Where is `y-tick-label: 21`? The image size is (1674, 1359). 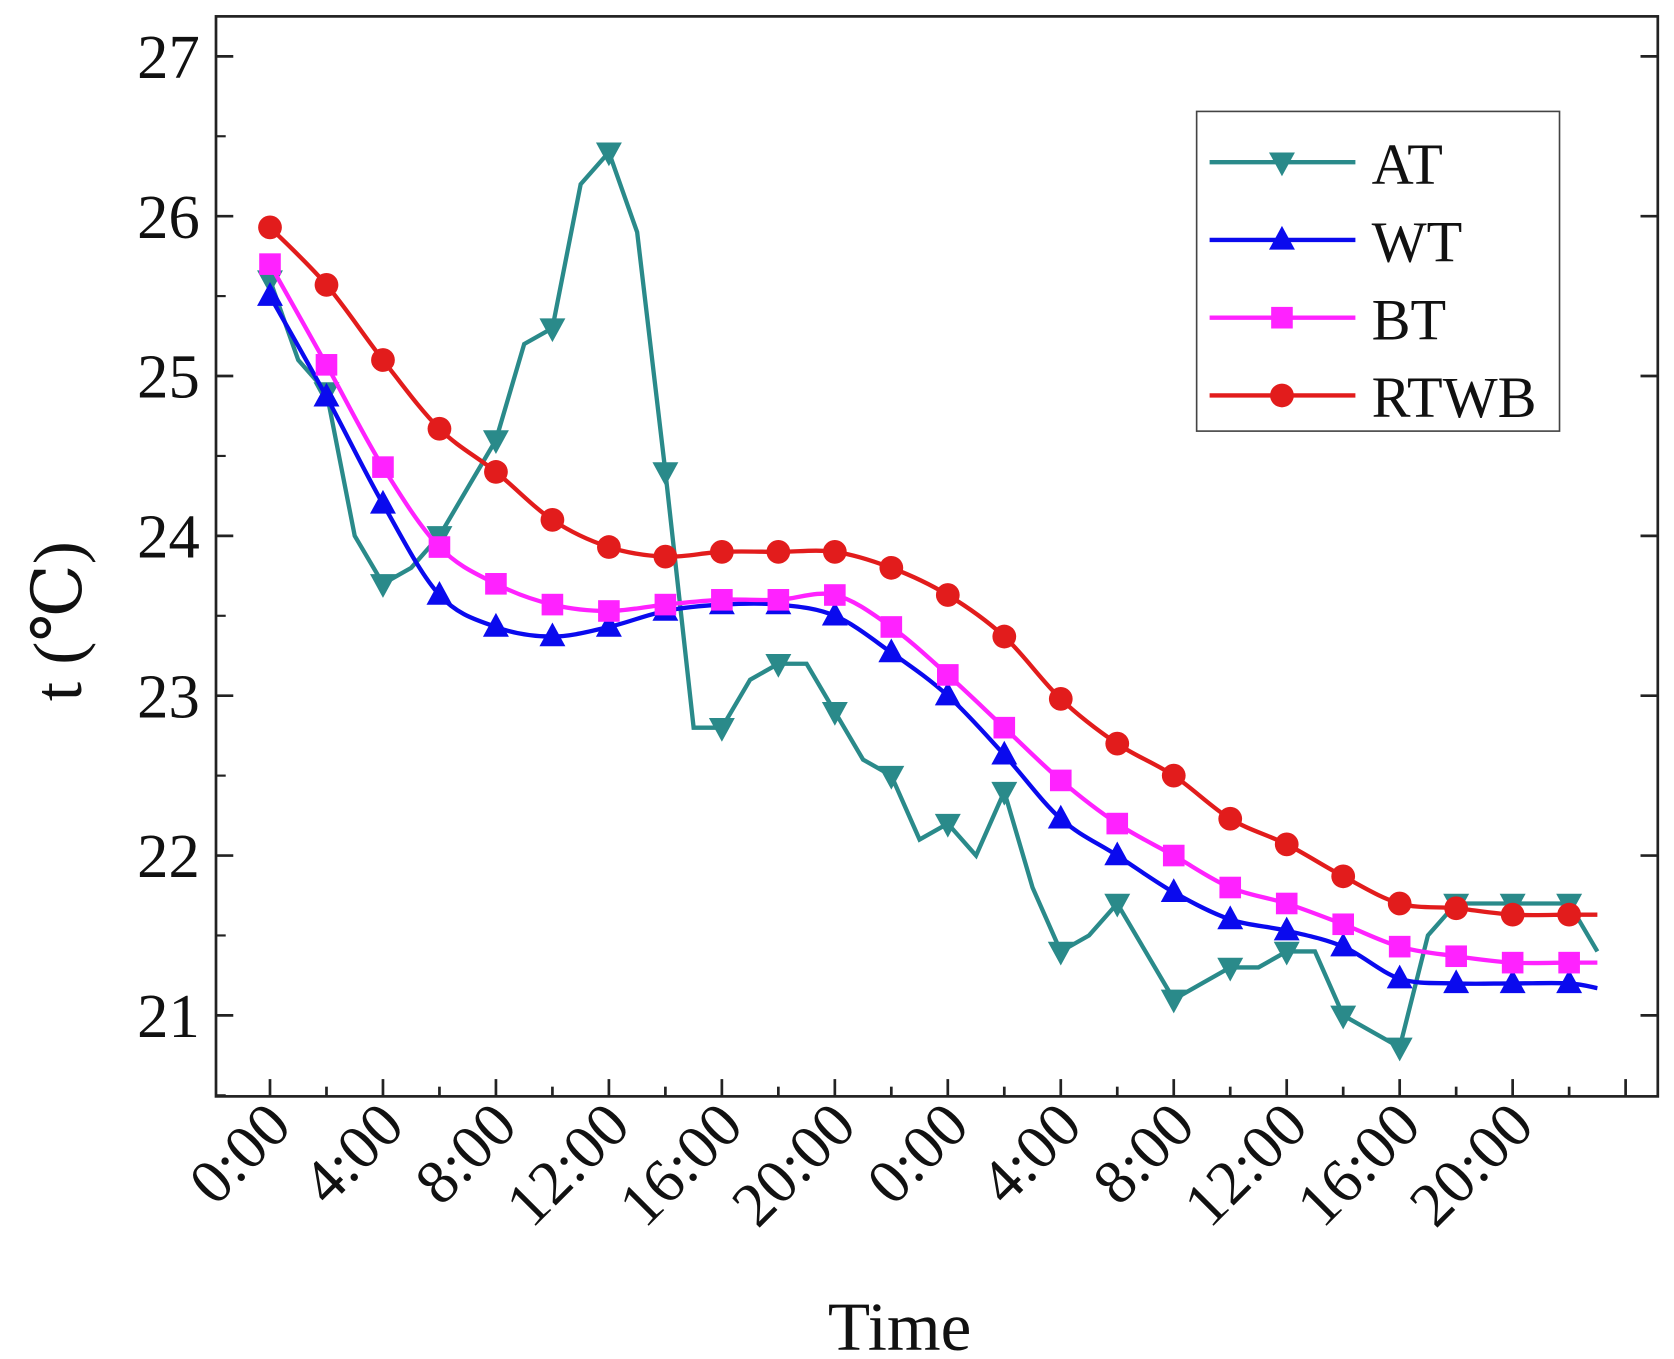 y-tick-label: 21 is located at coordinates (168, 1016).